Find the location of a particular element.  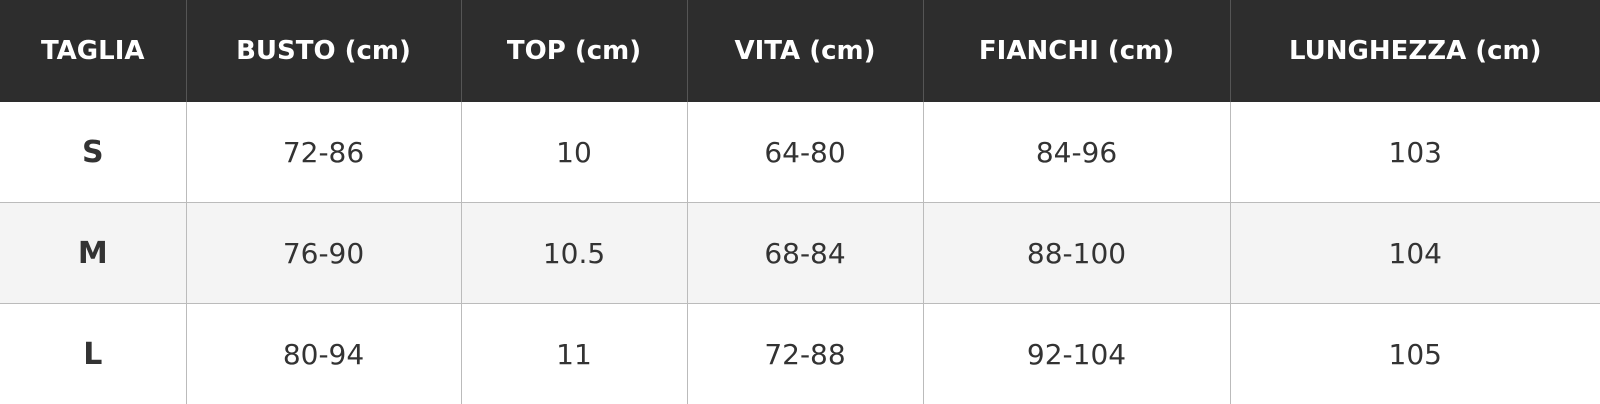

measure-cell: 10.5 is located at coordinates (573, 253).